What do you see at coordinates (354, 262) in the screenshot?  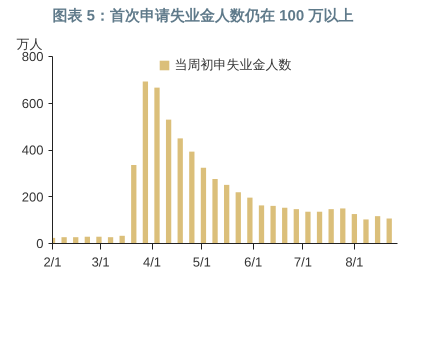 I see `x-tick-label: 8/1` at bounding box center [354, 262].